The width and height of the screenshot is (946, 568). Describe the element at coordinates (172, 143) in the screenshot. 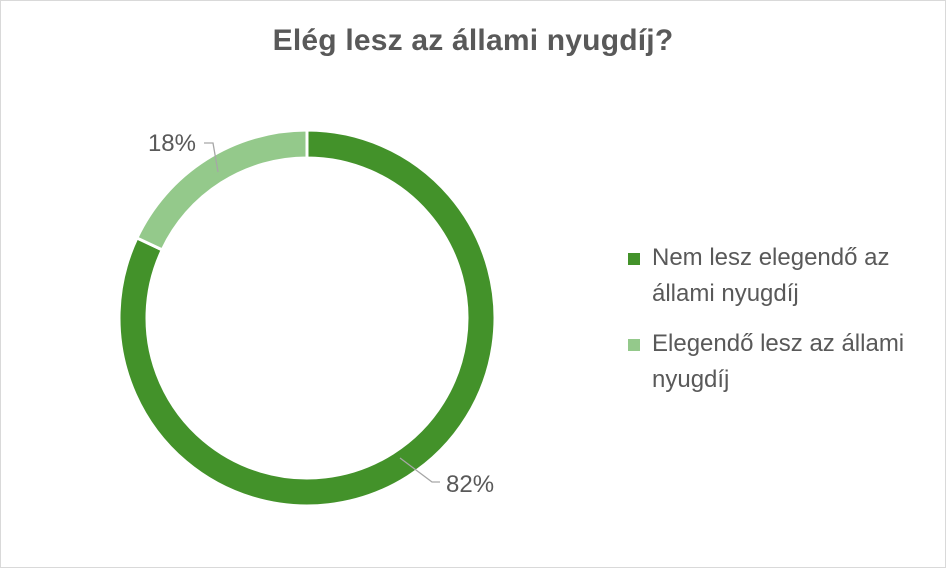

I see `data-label-elegendo-lesz: 18%` at that location.